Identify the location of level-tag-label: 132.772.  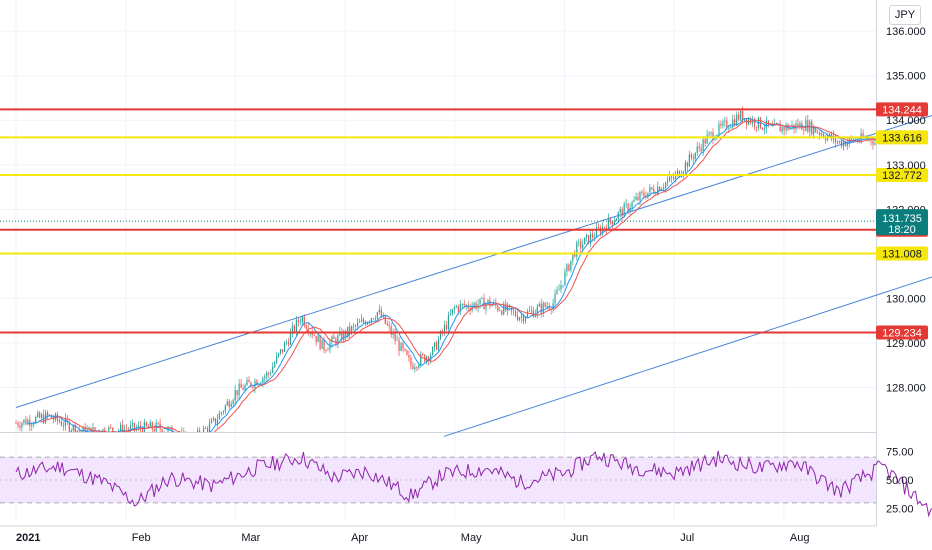
(902, 176).